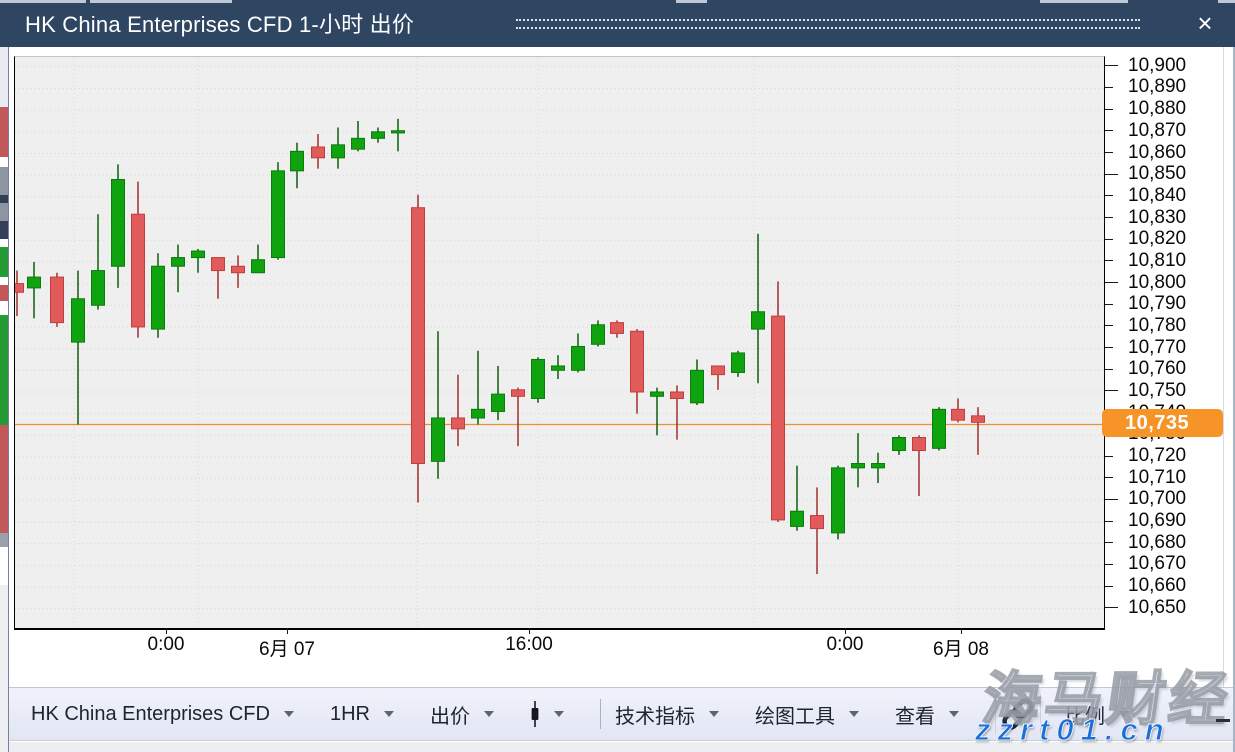 This screenshot has width=1235, height=752. Describe the element at coordinates (1157, 423) in the screenshot. I see `current-price-value: 10,735` at that location.